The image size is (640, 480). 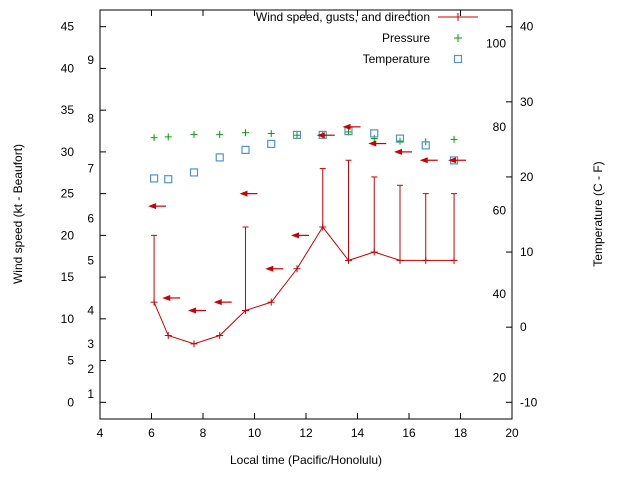 What do you see at coordinates (461, 433) in the screenshot?
I see `x-tick-label: 18` at bounding box center [461, 433].